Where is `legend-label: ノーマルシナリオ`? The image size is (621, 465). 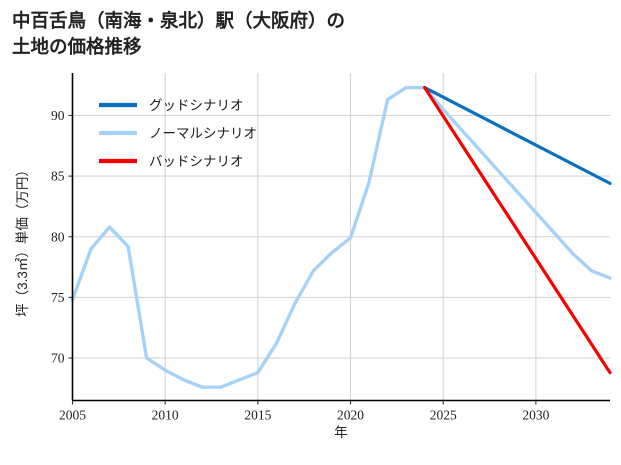 legend-label: ノーマルシナリオ is located at coordinates (203, 133).